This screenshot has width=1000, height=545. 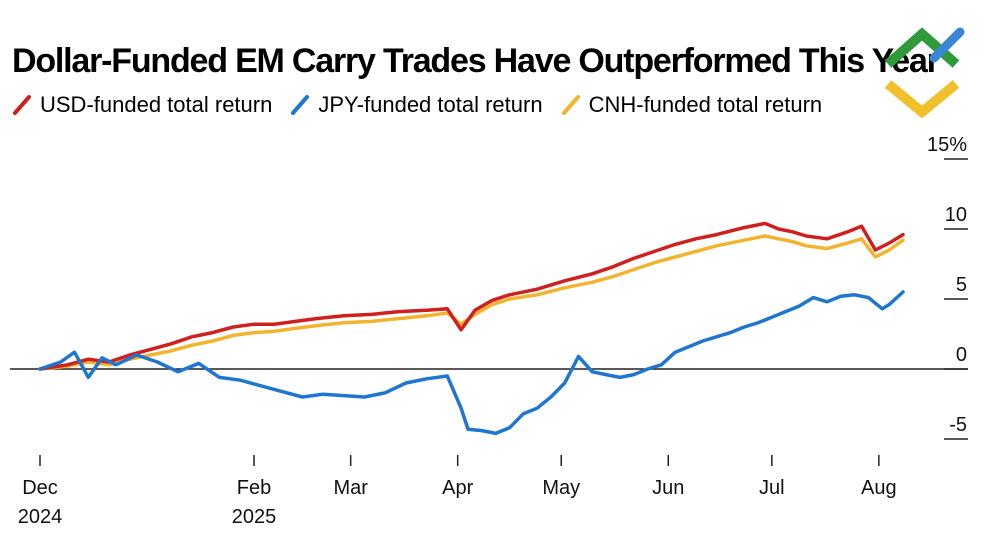 What do you see at coordinates (561, 488) in the screenshot?
I see `x-tick-label: May` at bounding box center [561, 488].